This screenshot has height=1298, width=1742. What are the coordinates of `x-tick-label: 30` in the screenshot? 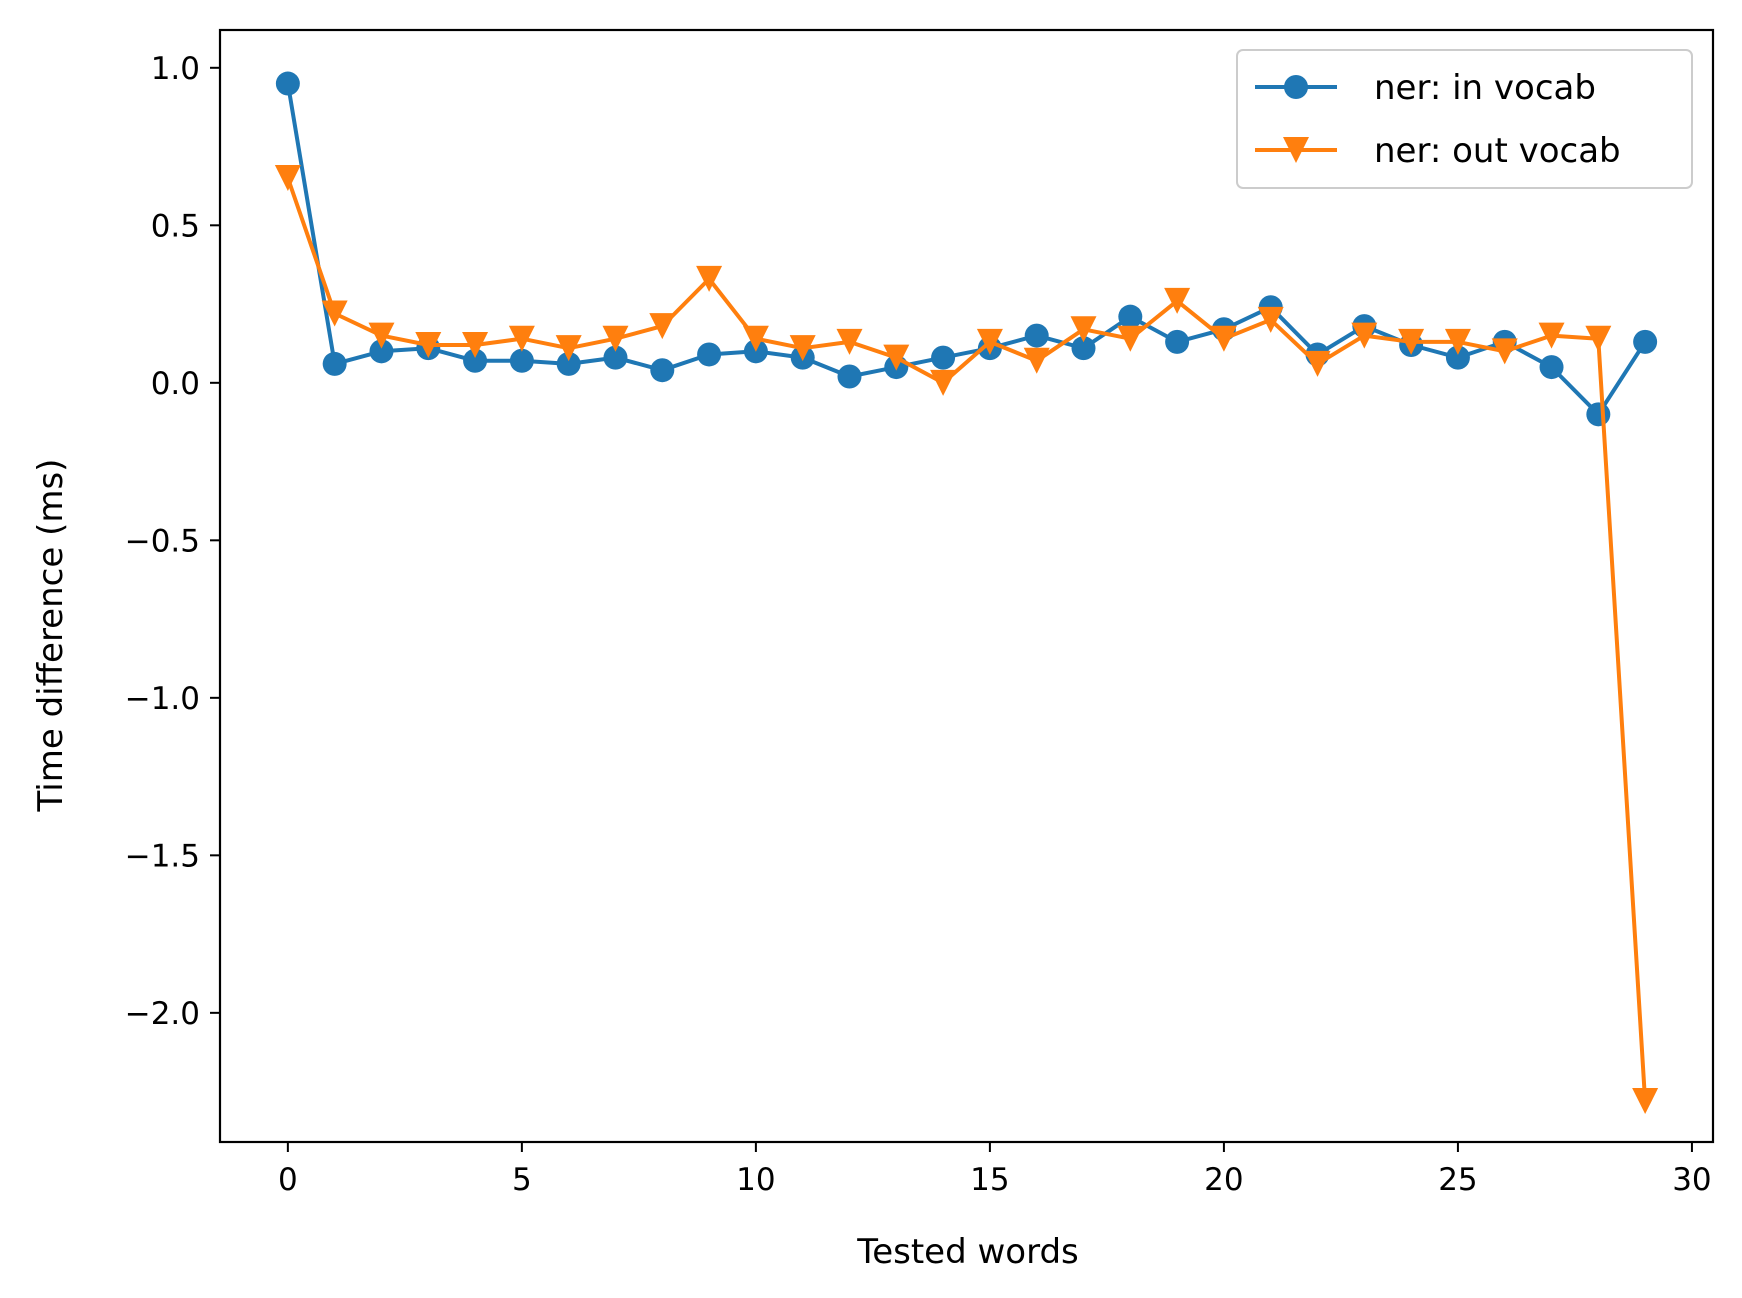 It's located at (1691, 1180).